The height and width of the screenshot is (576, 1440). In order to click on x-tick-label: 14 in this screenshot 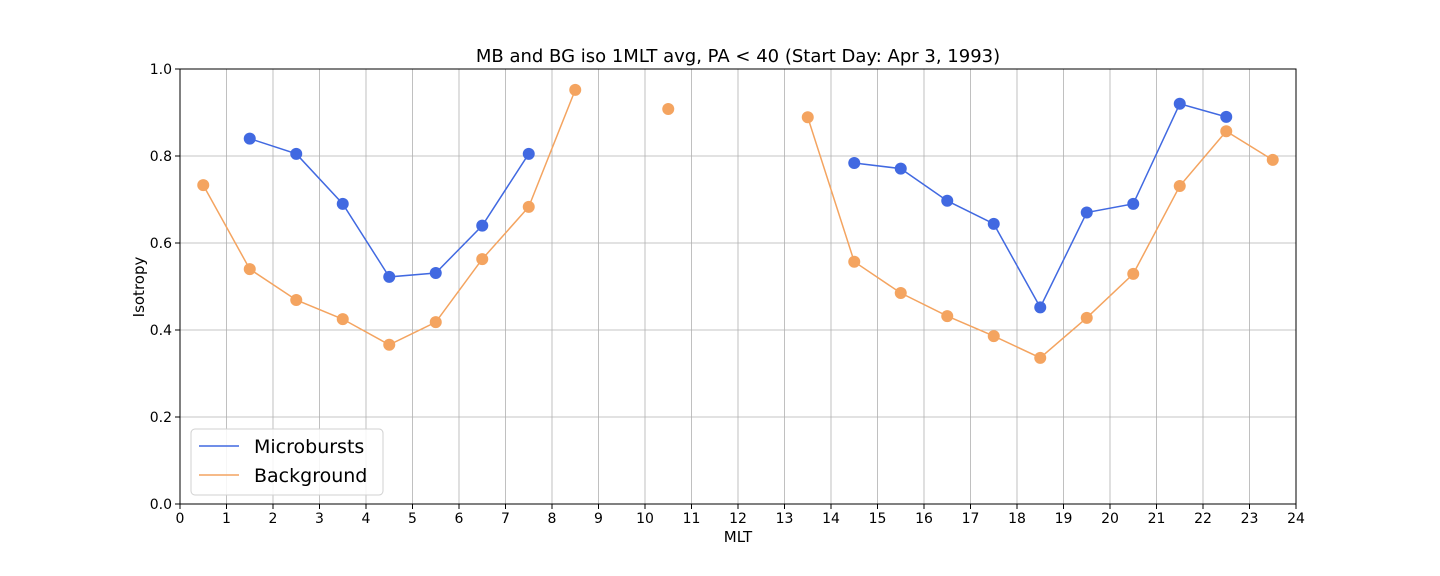, I will do `click(831, 519)`.